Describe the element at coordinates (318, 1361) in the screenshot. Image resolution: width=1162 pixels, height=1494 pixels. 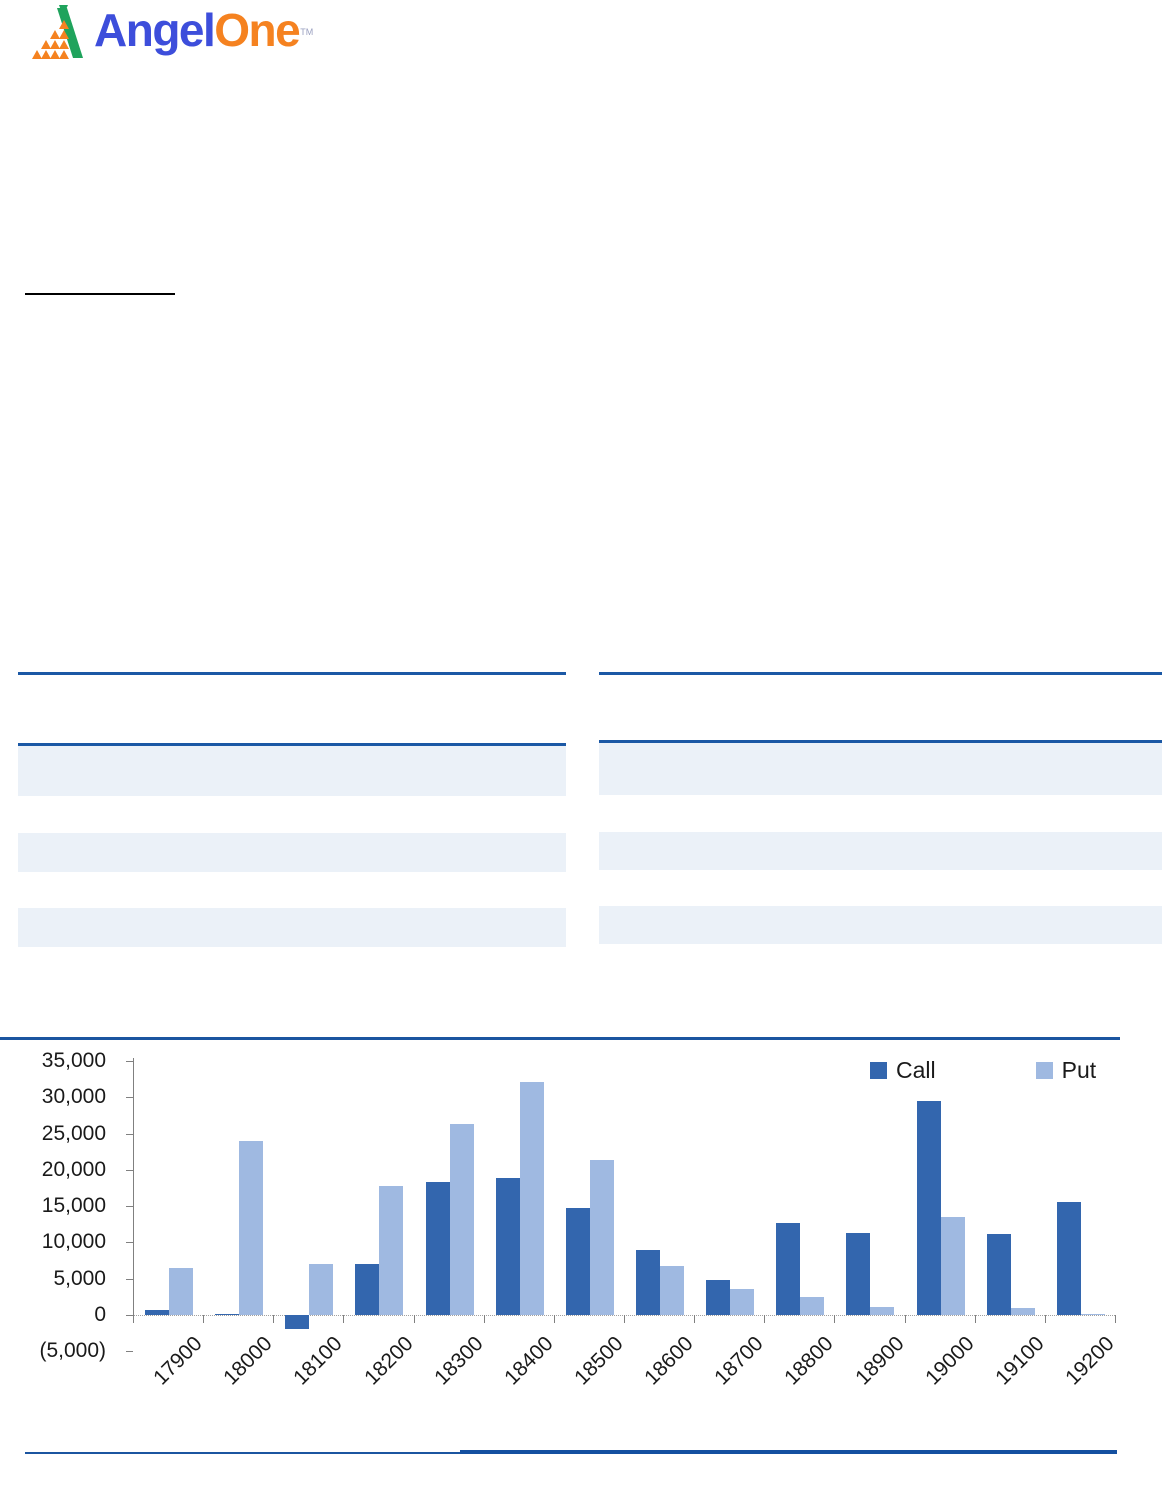
I see `x-axis-label-18100: 18100` at that location.